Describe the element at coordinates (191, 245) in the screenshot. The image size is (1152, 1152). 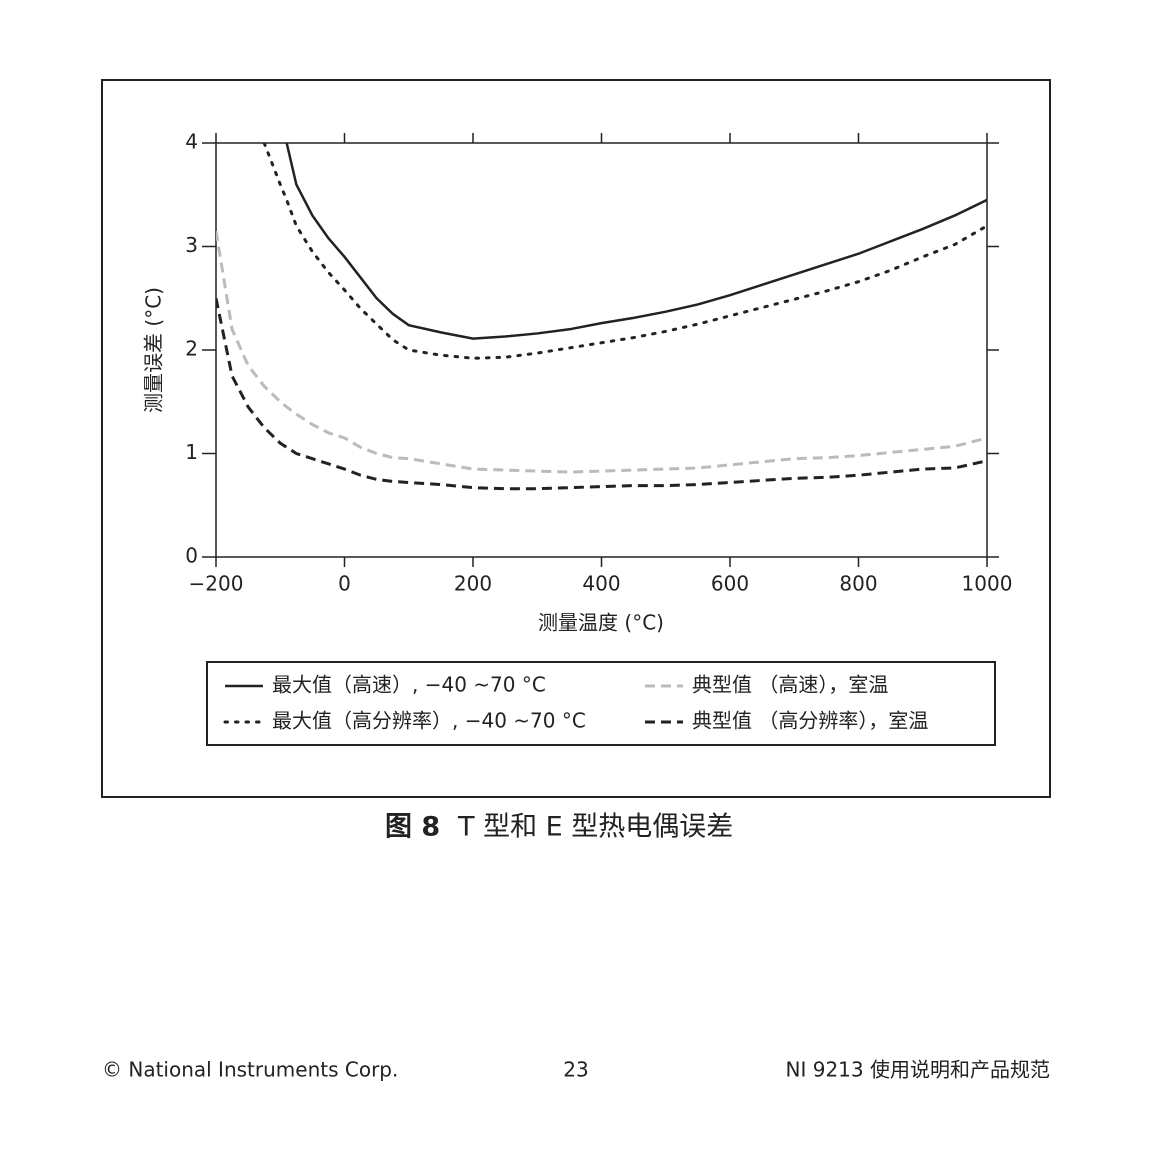
I see `y-tick-label: 3` at that location.